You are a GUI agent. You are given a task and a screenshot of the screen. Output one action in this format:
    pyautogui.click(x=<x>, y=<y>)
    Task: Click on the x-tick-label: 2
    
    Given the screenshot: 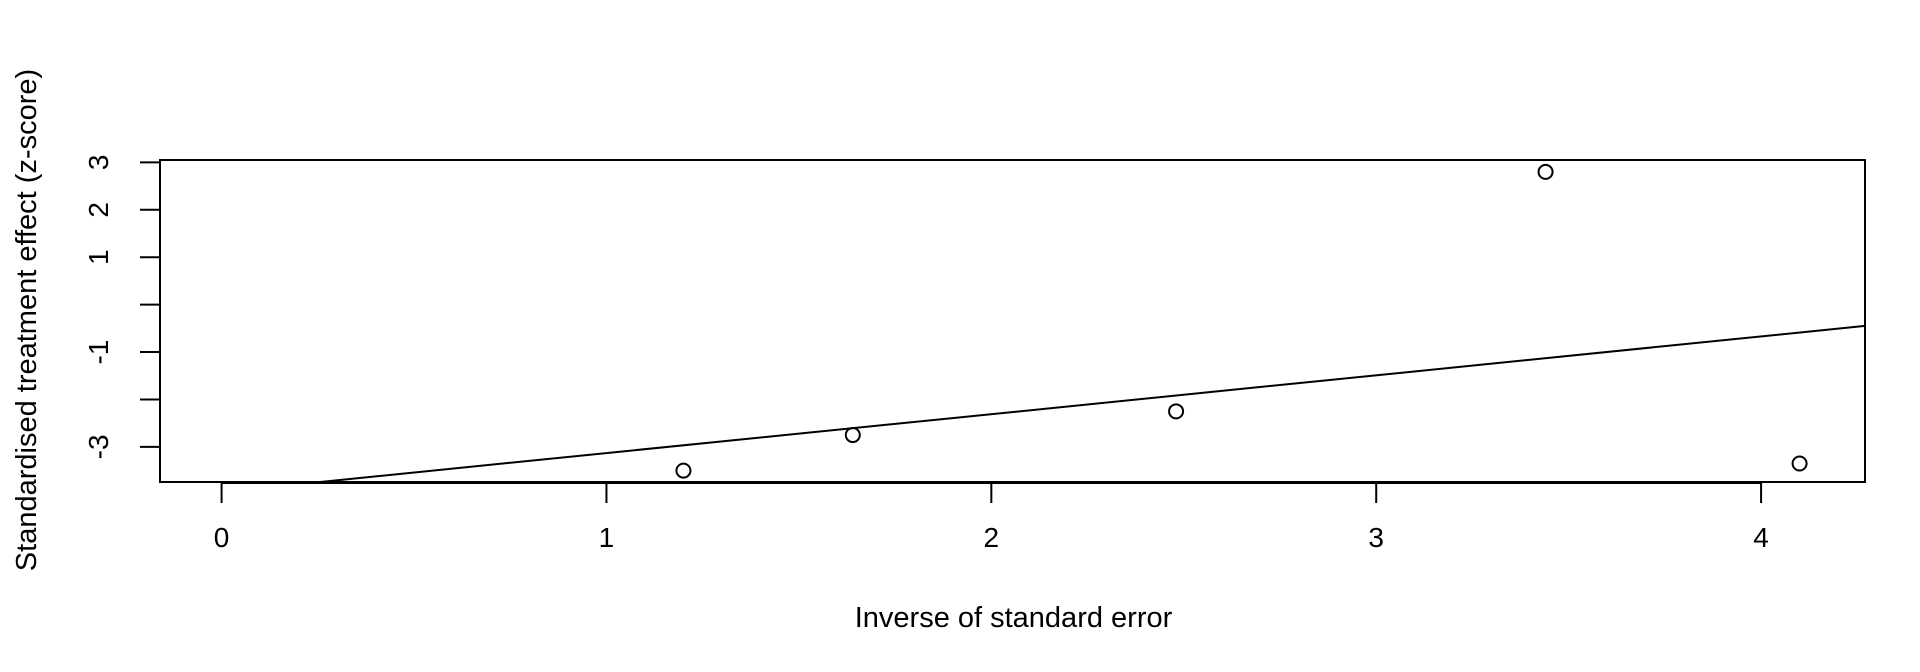 What is the action you would take?
    pyautogui.click(x=992, y=537)
    